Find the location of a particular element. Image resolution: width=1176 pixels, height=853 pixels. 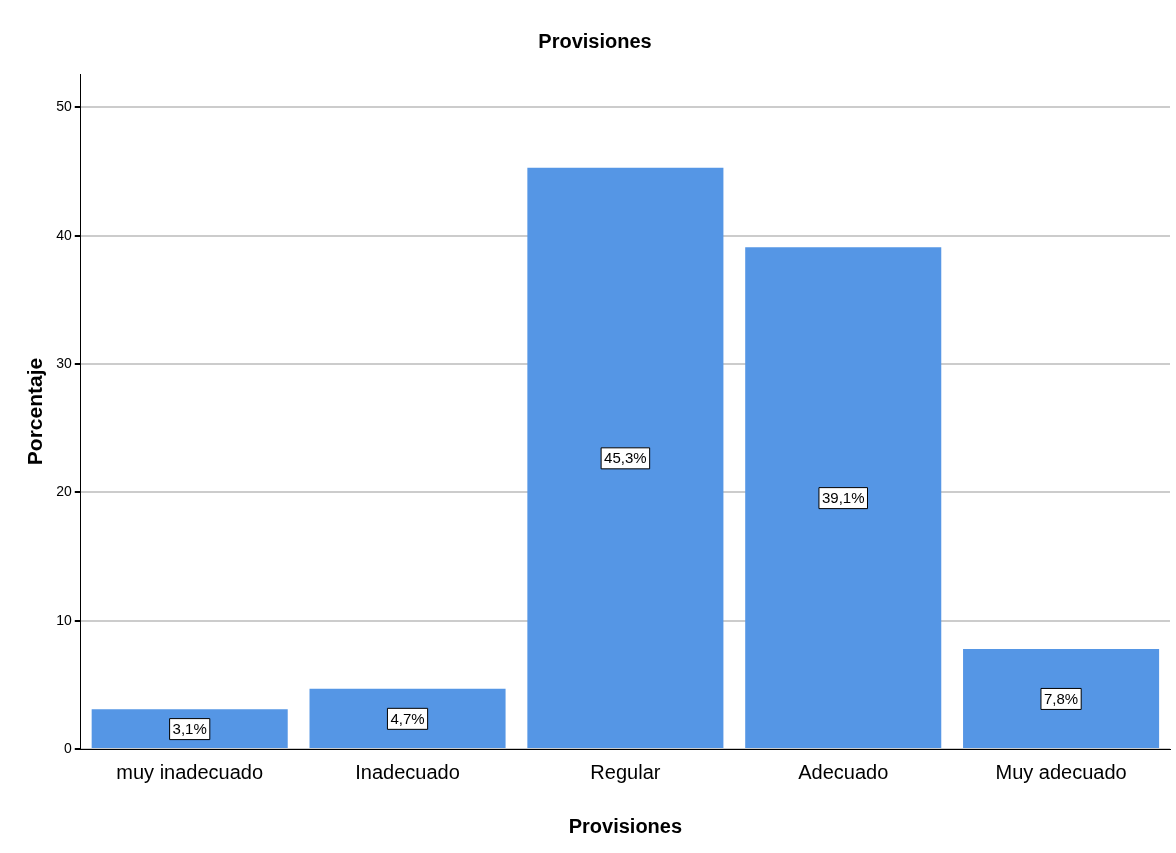

data-label: 39,1% is located at coordinates (843, 498).